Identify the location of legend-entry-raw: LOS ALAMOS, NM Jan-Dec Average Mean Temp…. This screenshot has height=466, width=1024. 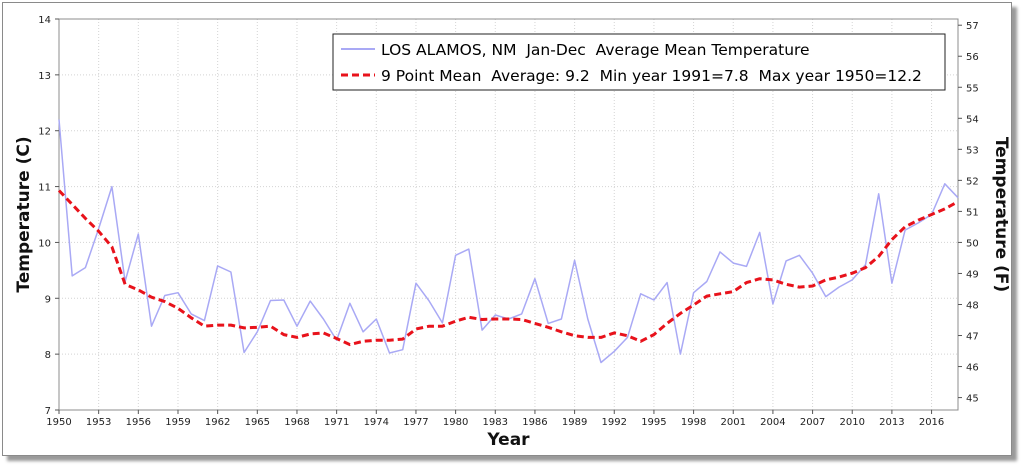
(595, 50).